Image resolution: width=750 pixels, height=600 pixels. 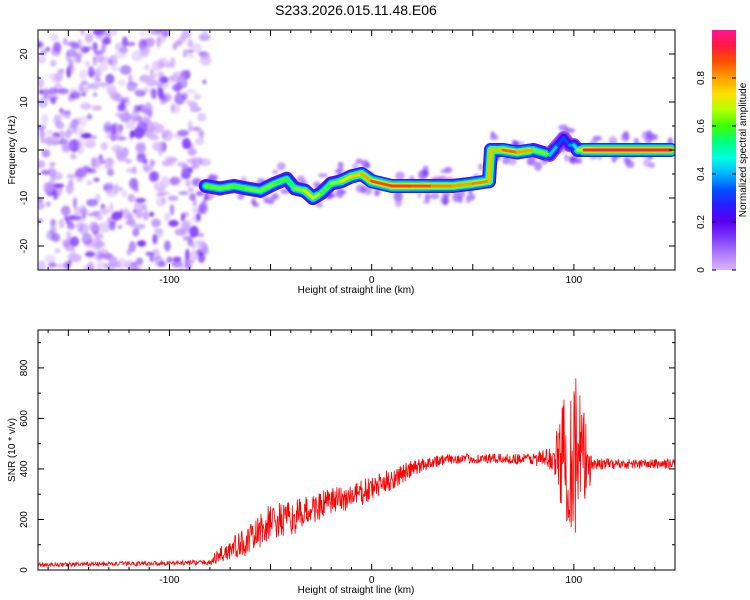 What do you see at coordinates (12, 150) in the screenshot?
I see `spectrogram-y-label: Frequency (Hz)` at bounding box center [12, 150].